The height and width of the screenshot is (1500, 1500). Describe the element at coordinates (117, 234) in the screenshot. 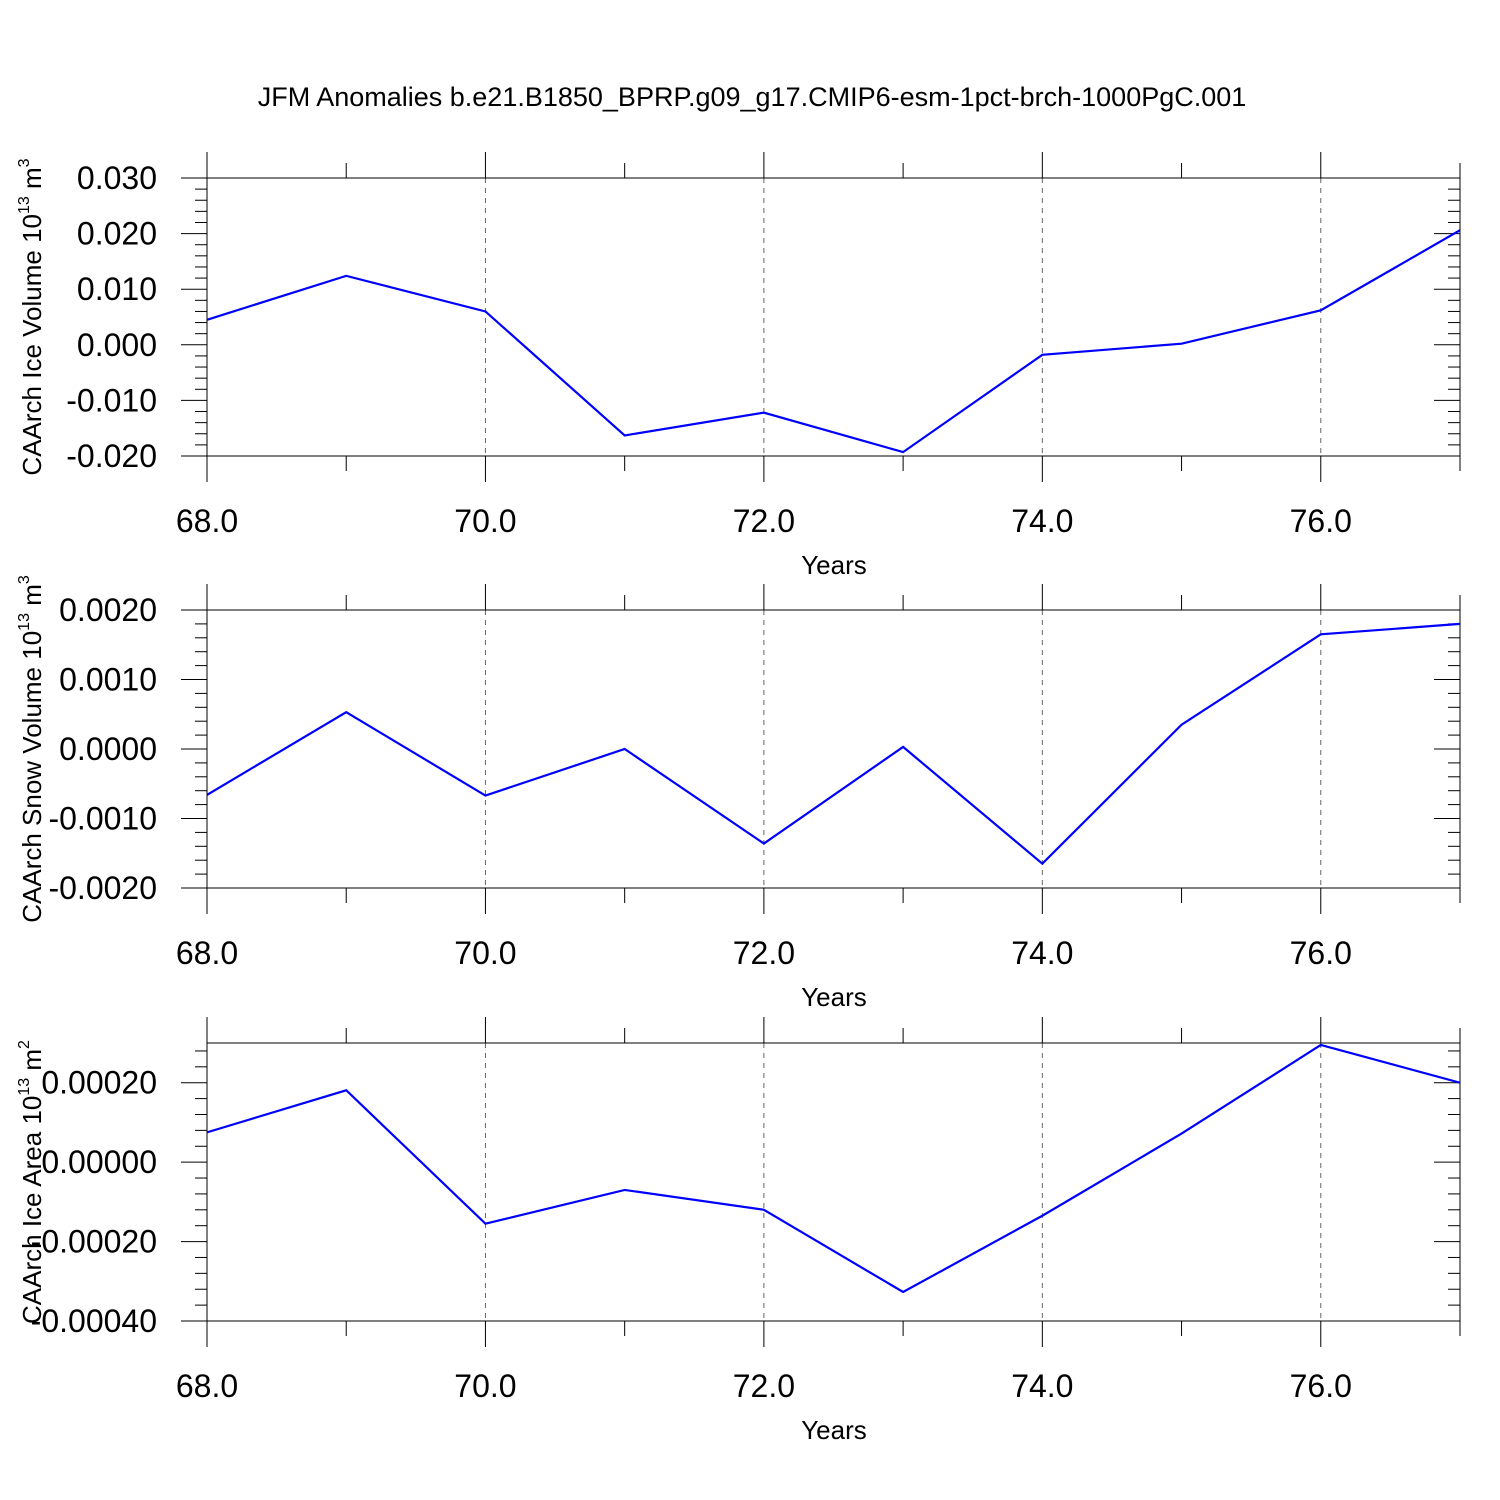

I see `y-tick-label: 0.020` at that location.